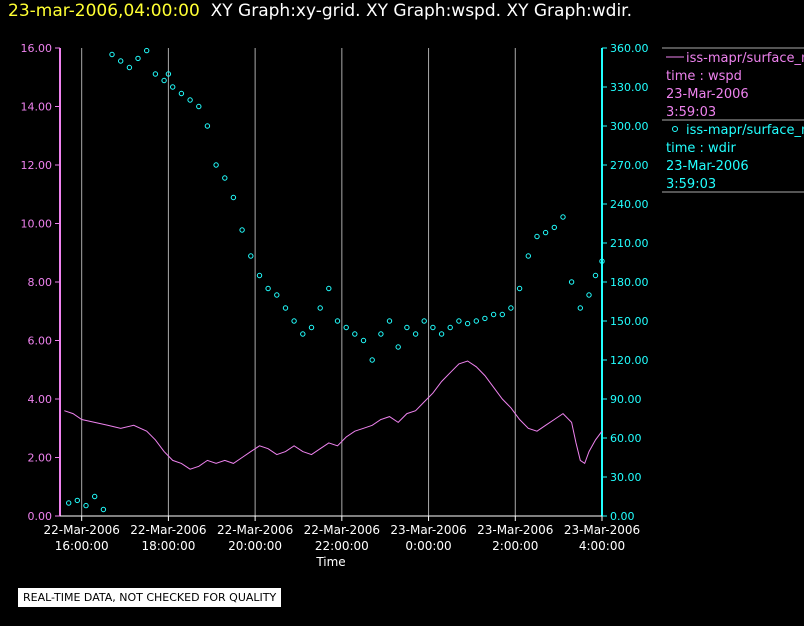  Describe the element at coordinates (745, 58) in the screenshot. I see `legend-wspd-source: iss-mapr/surface_m` at that location.